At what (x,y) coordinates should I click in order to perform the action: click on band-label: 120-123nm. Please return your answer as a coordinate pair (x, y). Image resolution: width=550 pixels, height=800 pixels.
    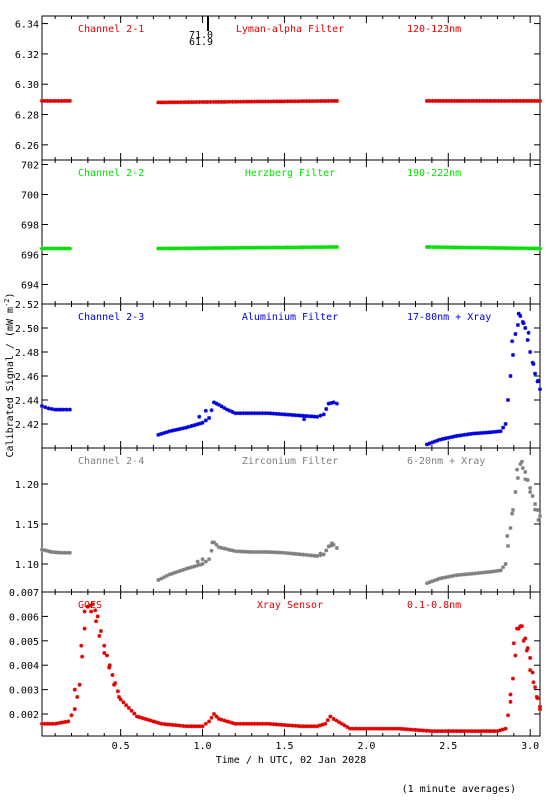
    Looking at the image, I should click on (434, 29).